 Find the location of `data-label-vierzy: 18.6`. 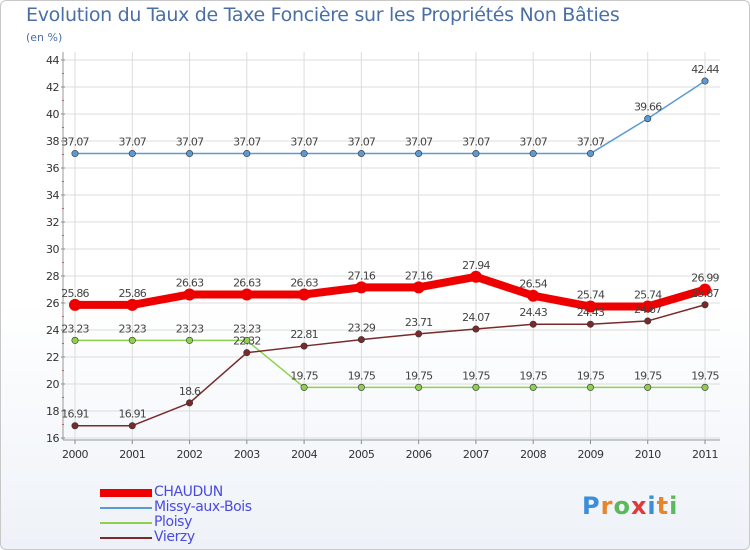

data-label-vierzy: 18.6 is located at coordinates (190, 391).